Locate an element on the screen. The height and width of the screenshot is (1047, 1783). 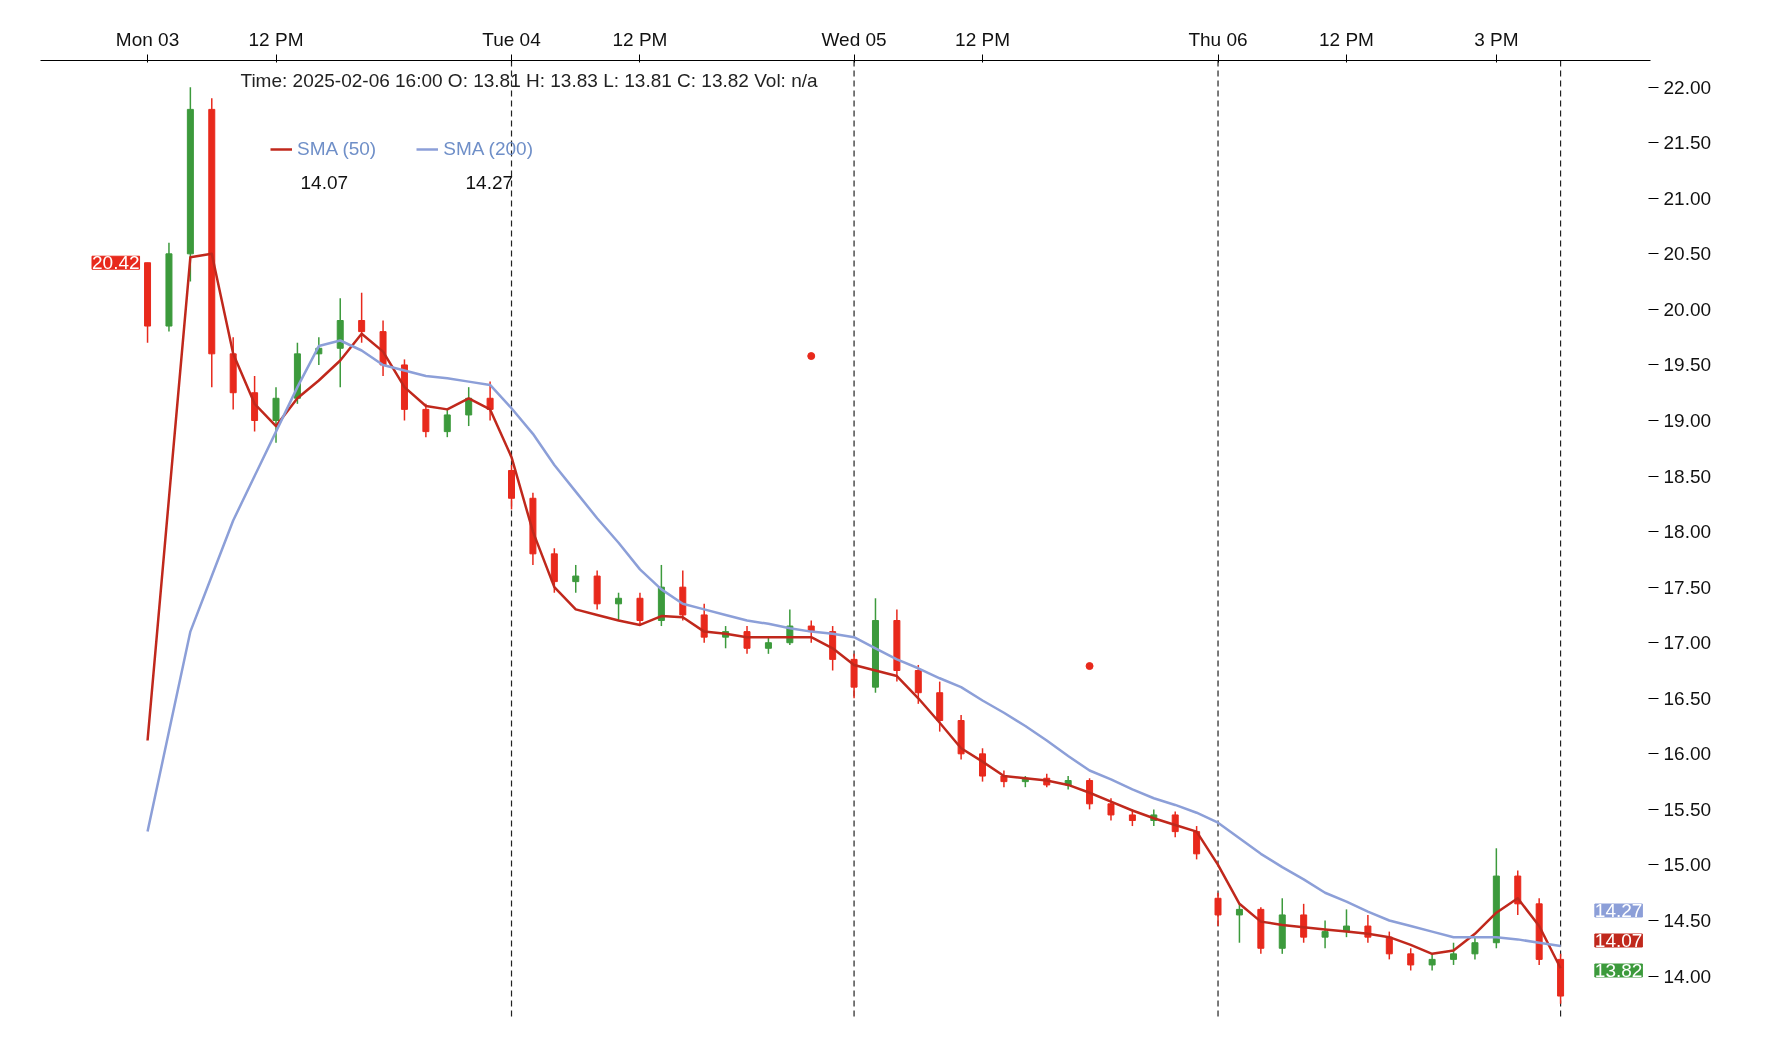
y-tick-label: 22.00 is located at coordinates (1687, 87).